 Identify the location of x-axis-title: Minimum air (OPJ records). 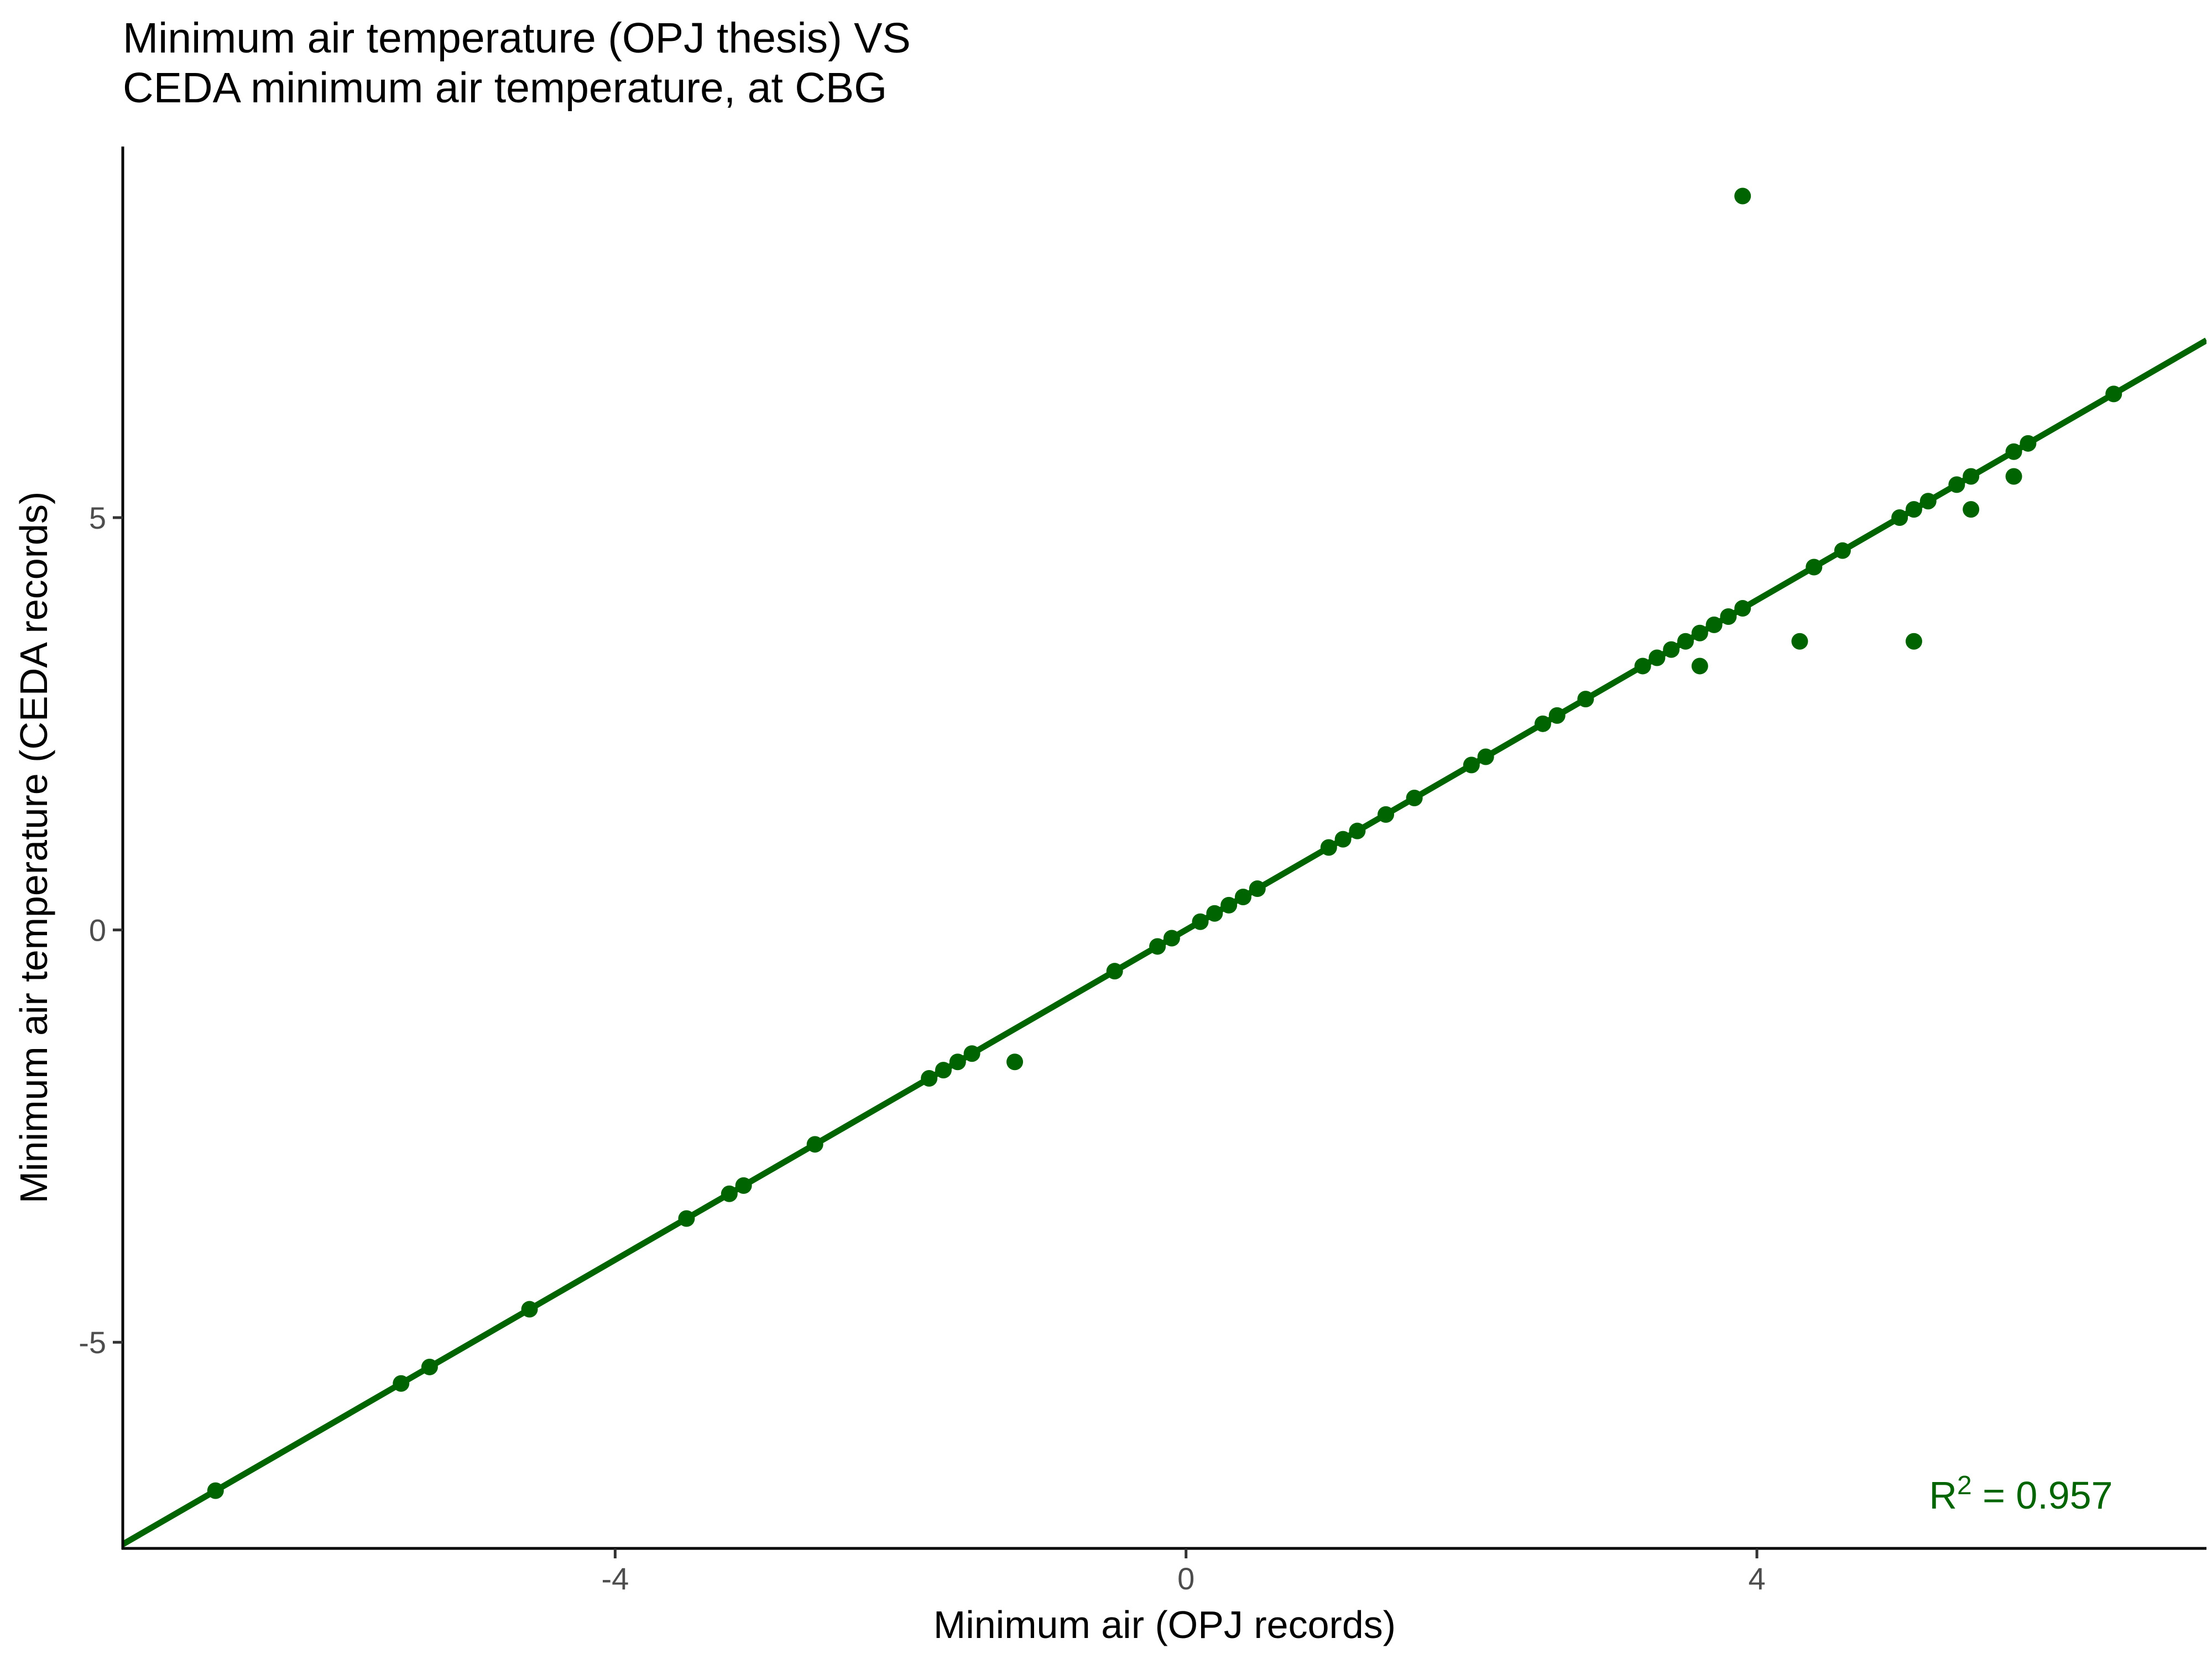
(1164, 1625).